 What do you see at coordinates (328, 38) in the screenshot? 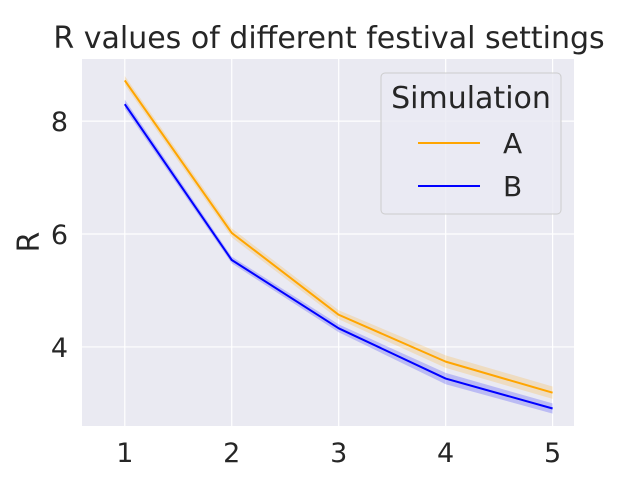
I see `chart-title: R values of different festival settings` at bounding box center [328, 38].